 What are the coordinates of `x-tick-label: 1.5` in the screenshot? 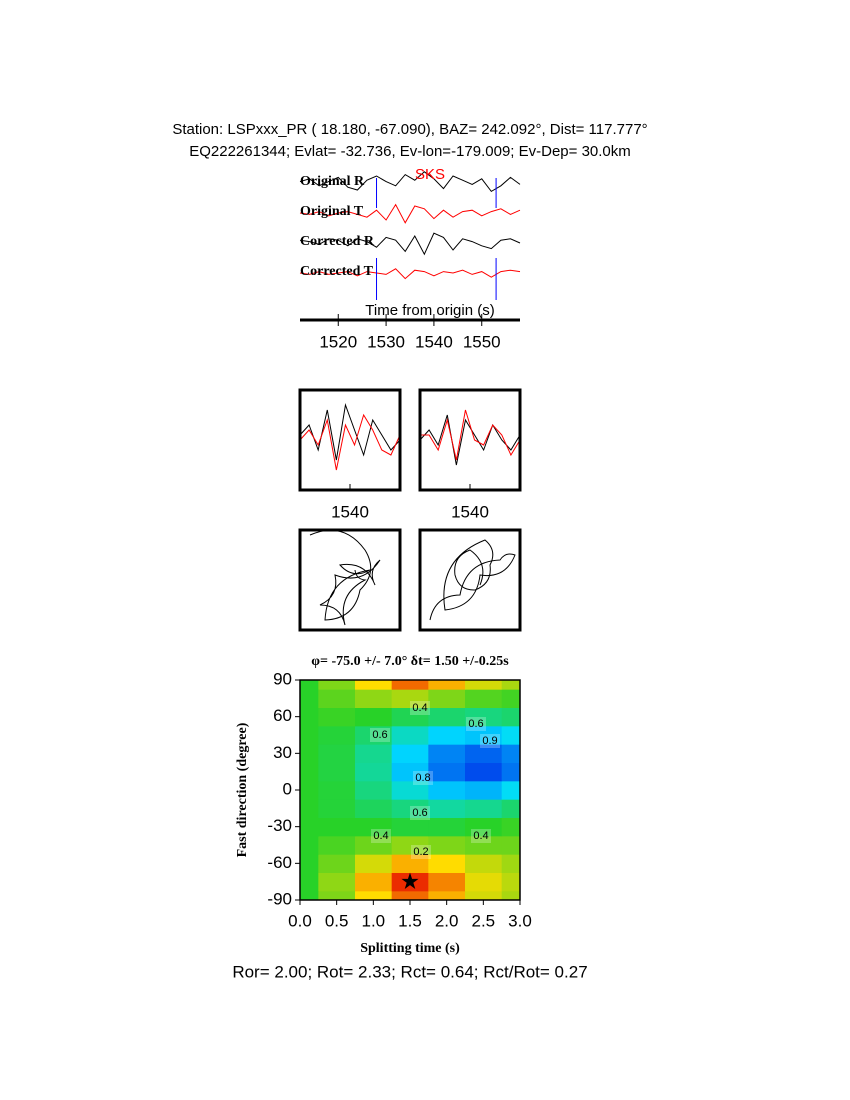 It's located at (410, 920).